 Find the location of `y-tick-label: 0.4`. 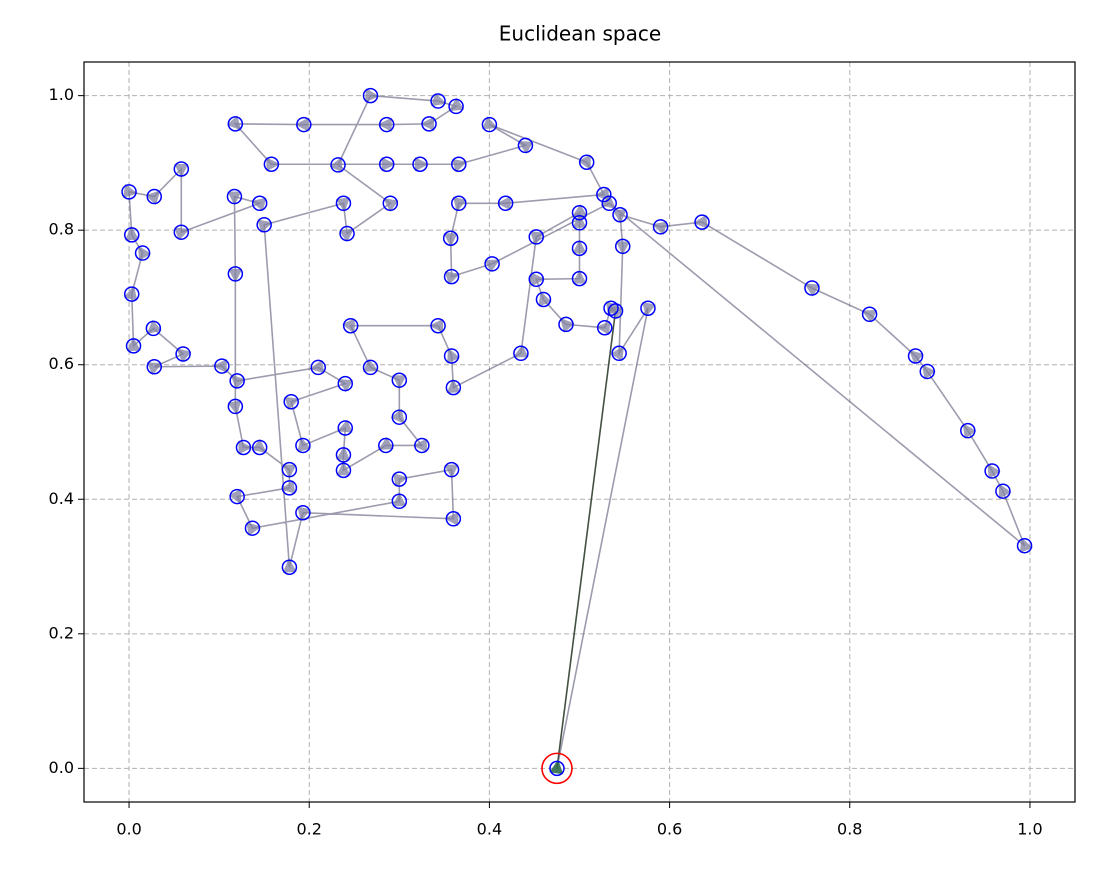

y-tick-label: 0.4 is located at coordinates (61, 498).